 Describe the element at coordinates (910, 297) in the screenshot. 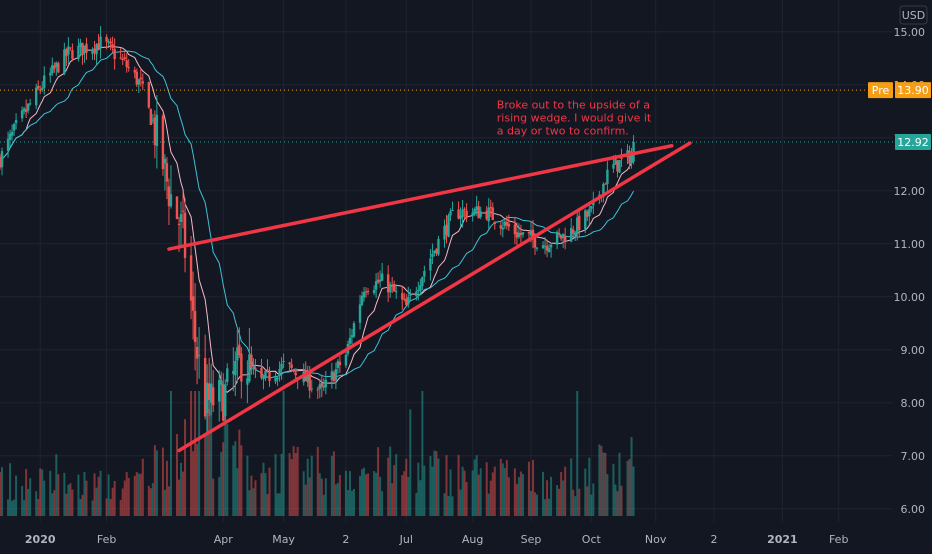

I see `y-tick-label: 10.00` at that location.